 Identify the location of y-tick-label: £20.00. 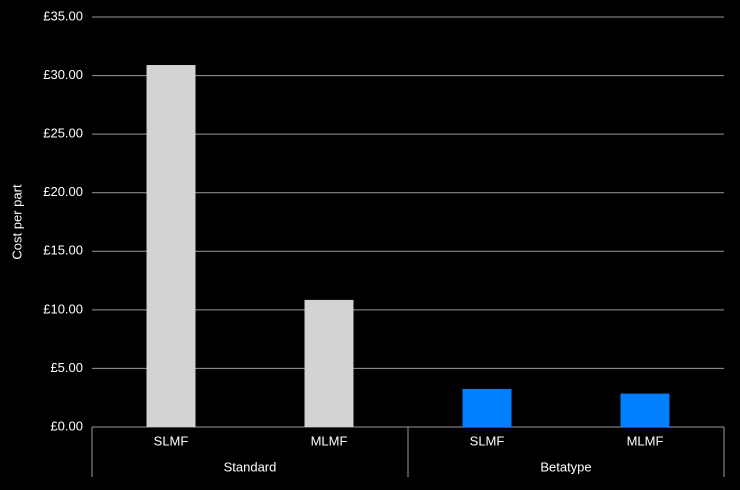
(63, 191).